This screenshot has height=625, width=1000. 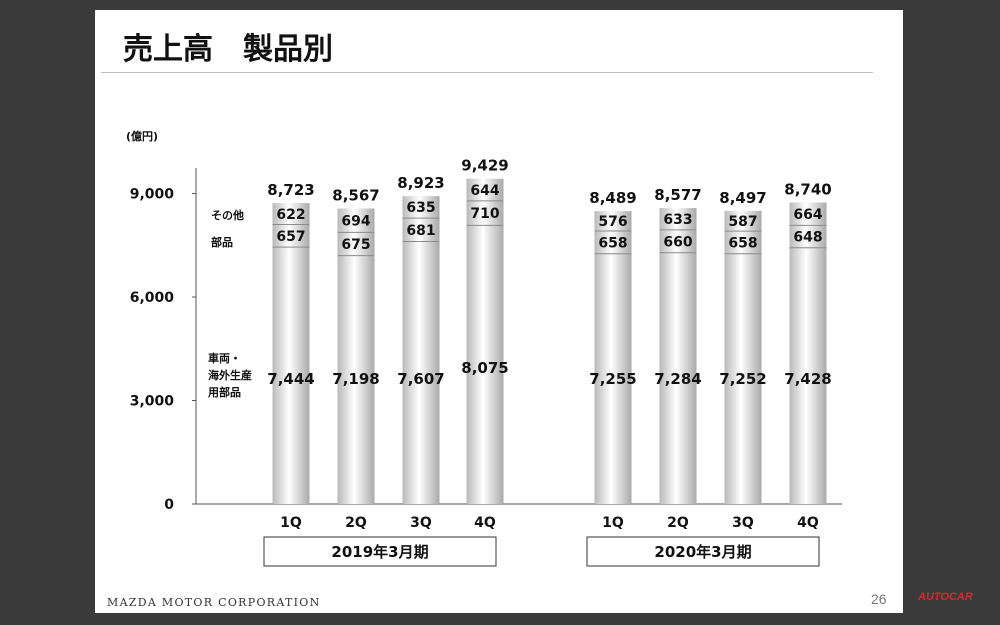 I want to click on other-label: 587, so click(x=742, y=222).